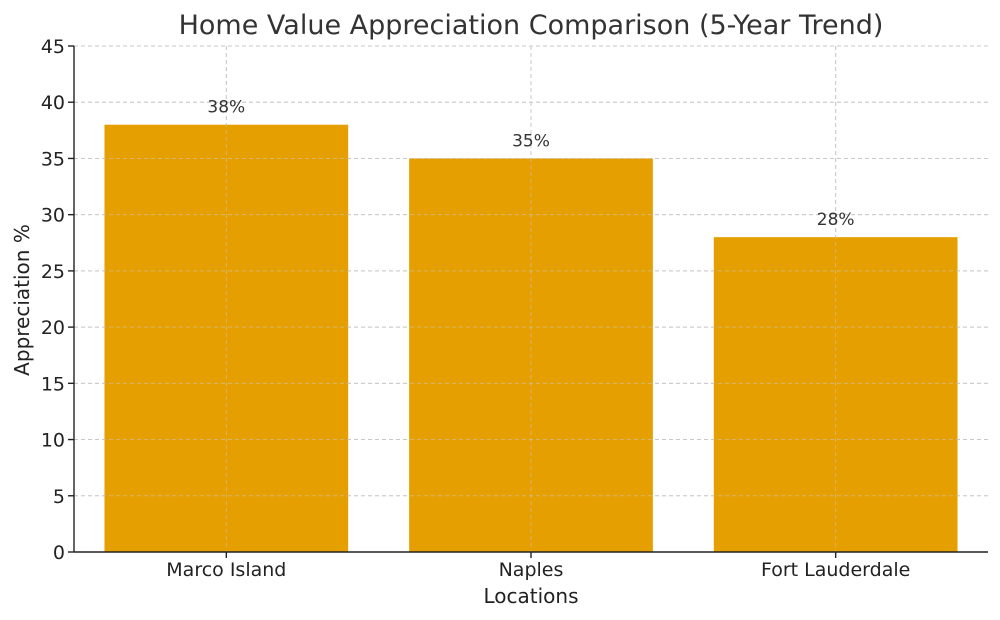  What do you see at coordinates (22, 300) in the screenshot?
I see `y-axis-label: Appreciation %` at bounding box center [22, 300].